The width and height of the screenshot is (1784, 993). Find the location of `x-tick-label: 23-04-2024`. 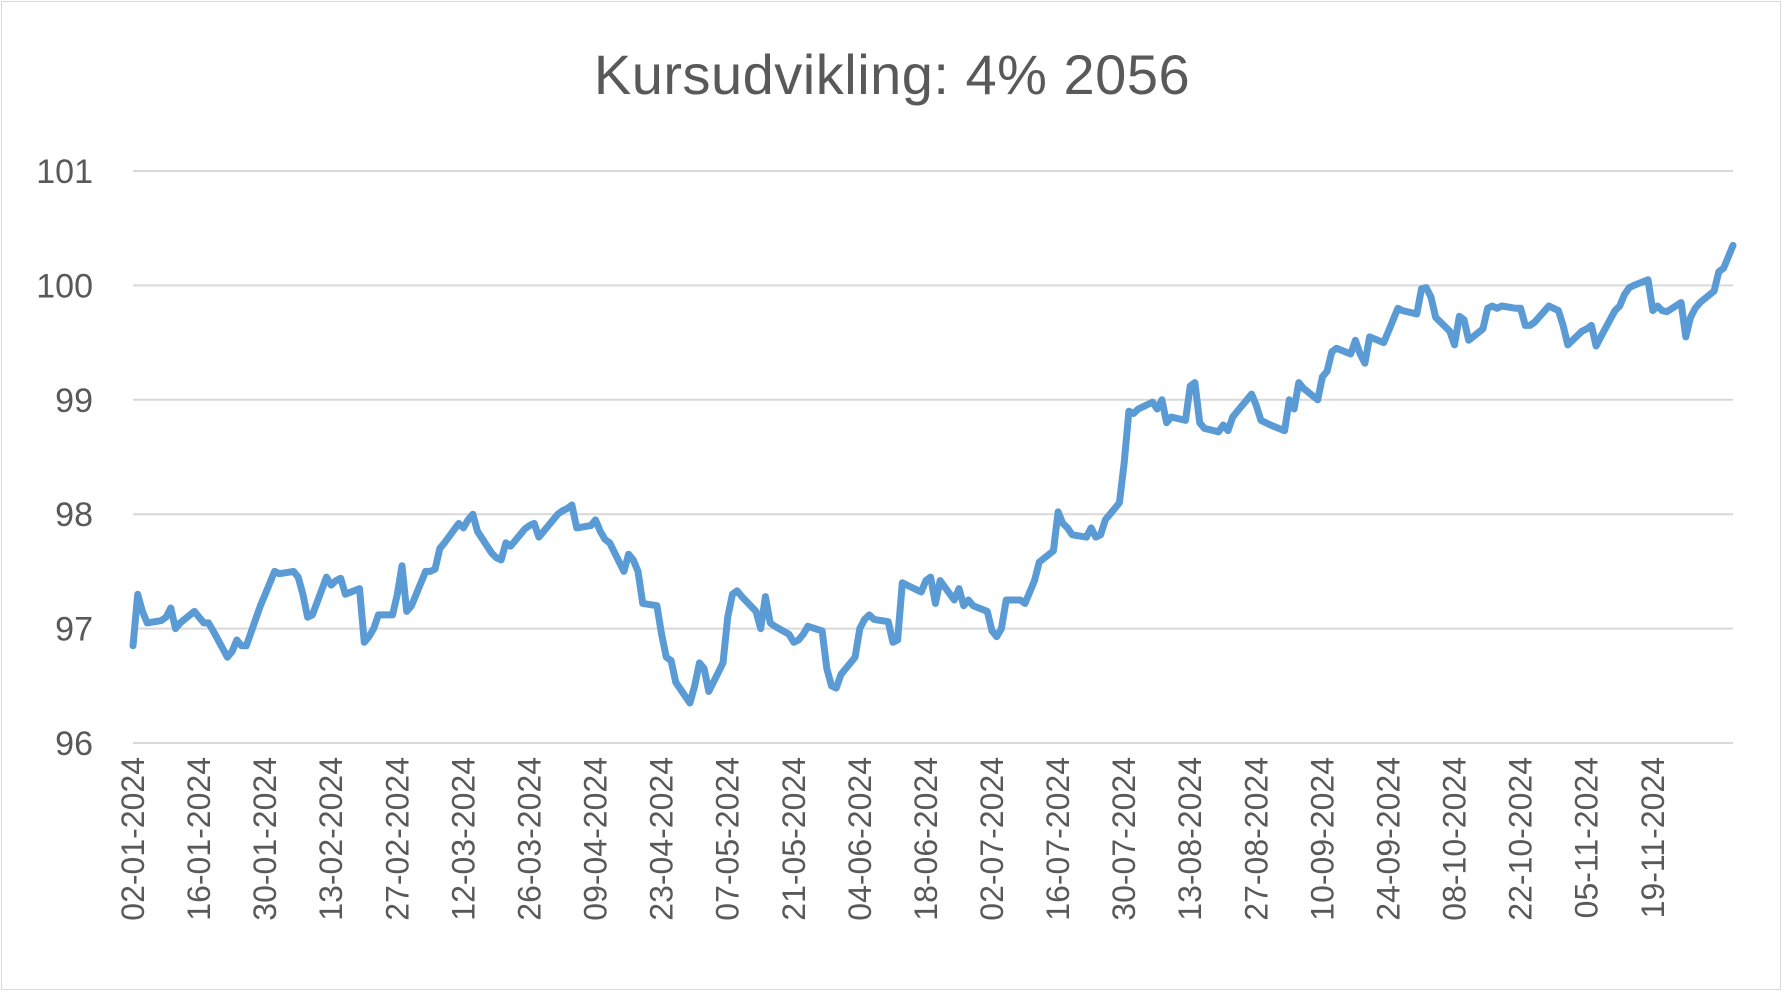

x-tick-label: 23-04-2024 is located at coordinates (662, 839).